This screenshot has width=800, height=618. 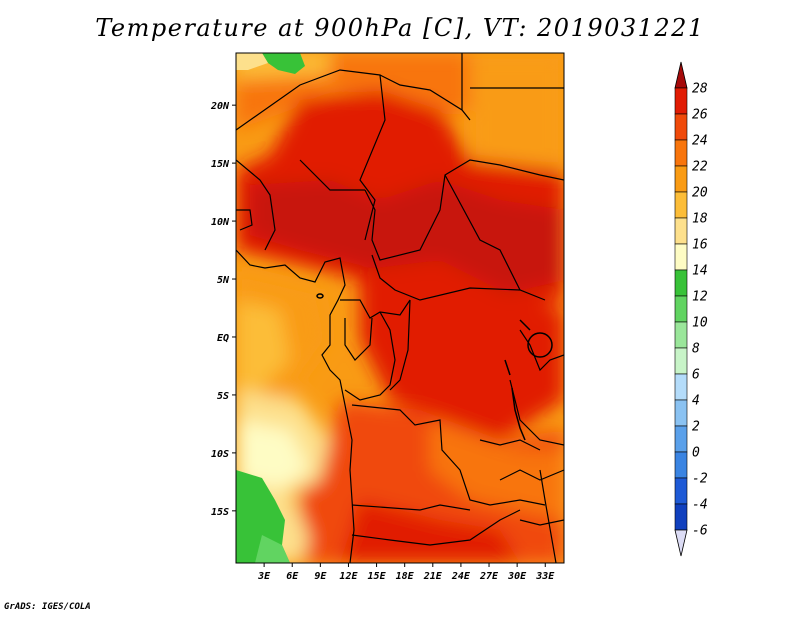 What do you see at coordinates (700, 219) in the screenshot?
I see `colorbar-label: 18` at bounding box center [700, 219].